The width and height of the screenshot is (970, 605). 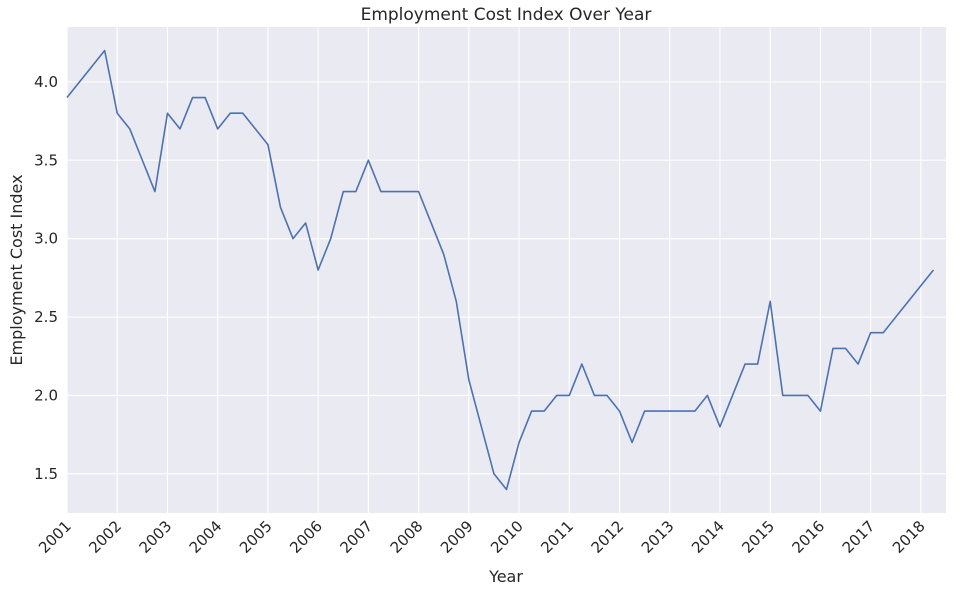 What do you see at coordinates (46, 317) in the screenshot?
I see `y-tick-label: 2.5` at bounding box center [46, 317].